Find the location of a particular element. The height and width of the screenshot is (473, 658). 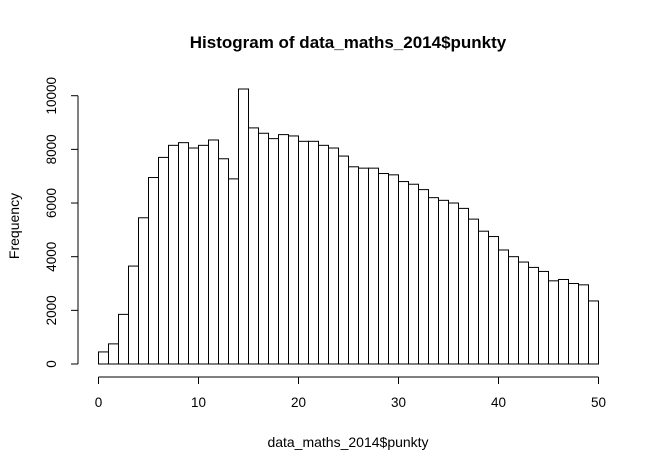

x-tick-label: 0 is located at coordinates (99, 402).